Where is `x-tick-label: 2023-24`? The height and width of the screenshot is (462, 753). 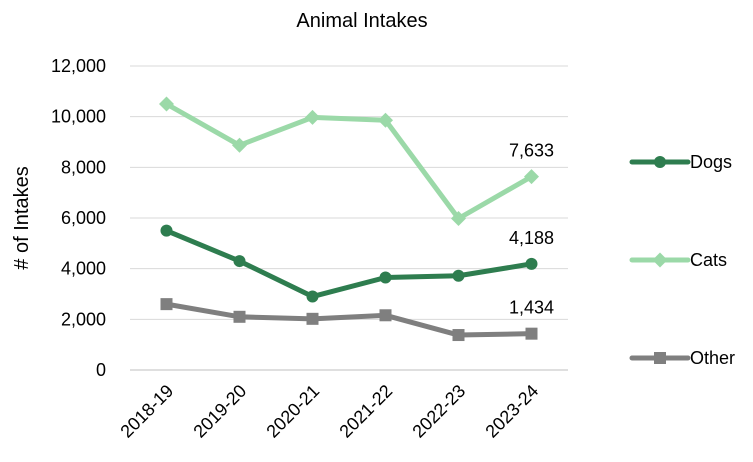 x-tick-label: 2023-24 is located at coordinates (511, 411).